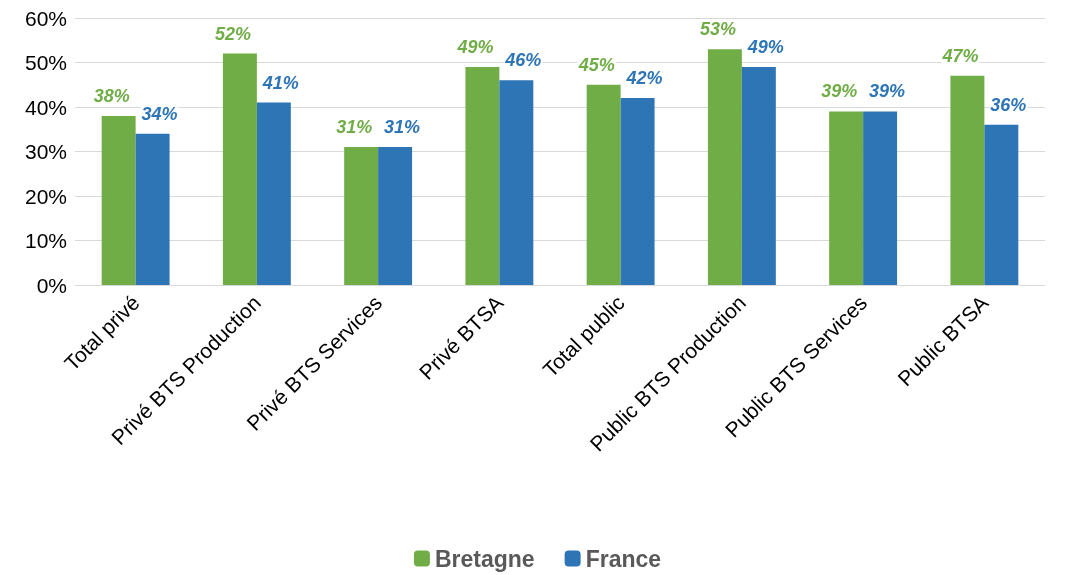 This screenshot has width=1075, height=575. Describe the element at coordinates (960, 55) in the screenshot. I see `data-label: 47%` at that location.